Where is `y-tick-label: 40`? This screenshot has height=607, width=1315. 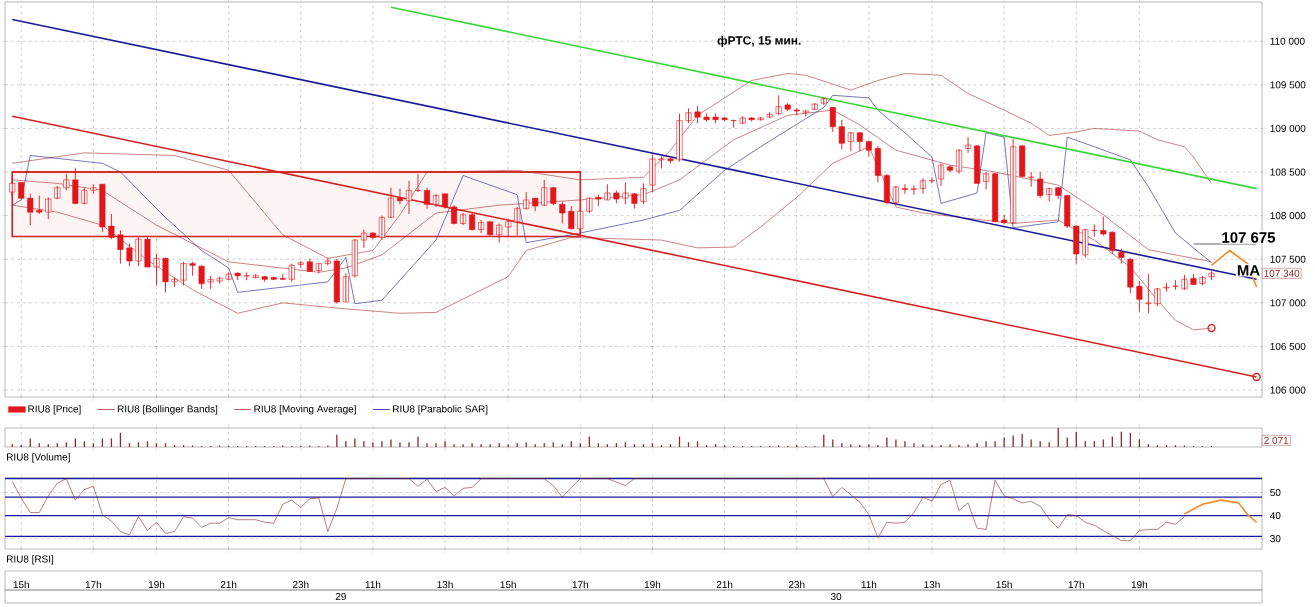 y-tick-label: 40 is located at coordinates (1275, 516).